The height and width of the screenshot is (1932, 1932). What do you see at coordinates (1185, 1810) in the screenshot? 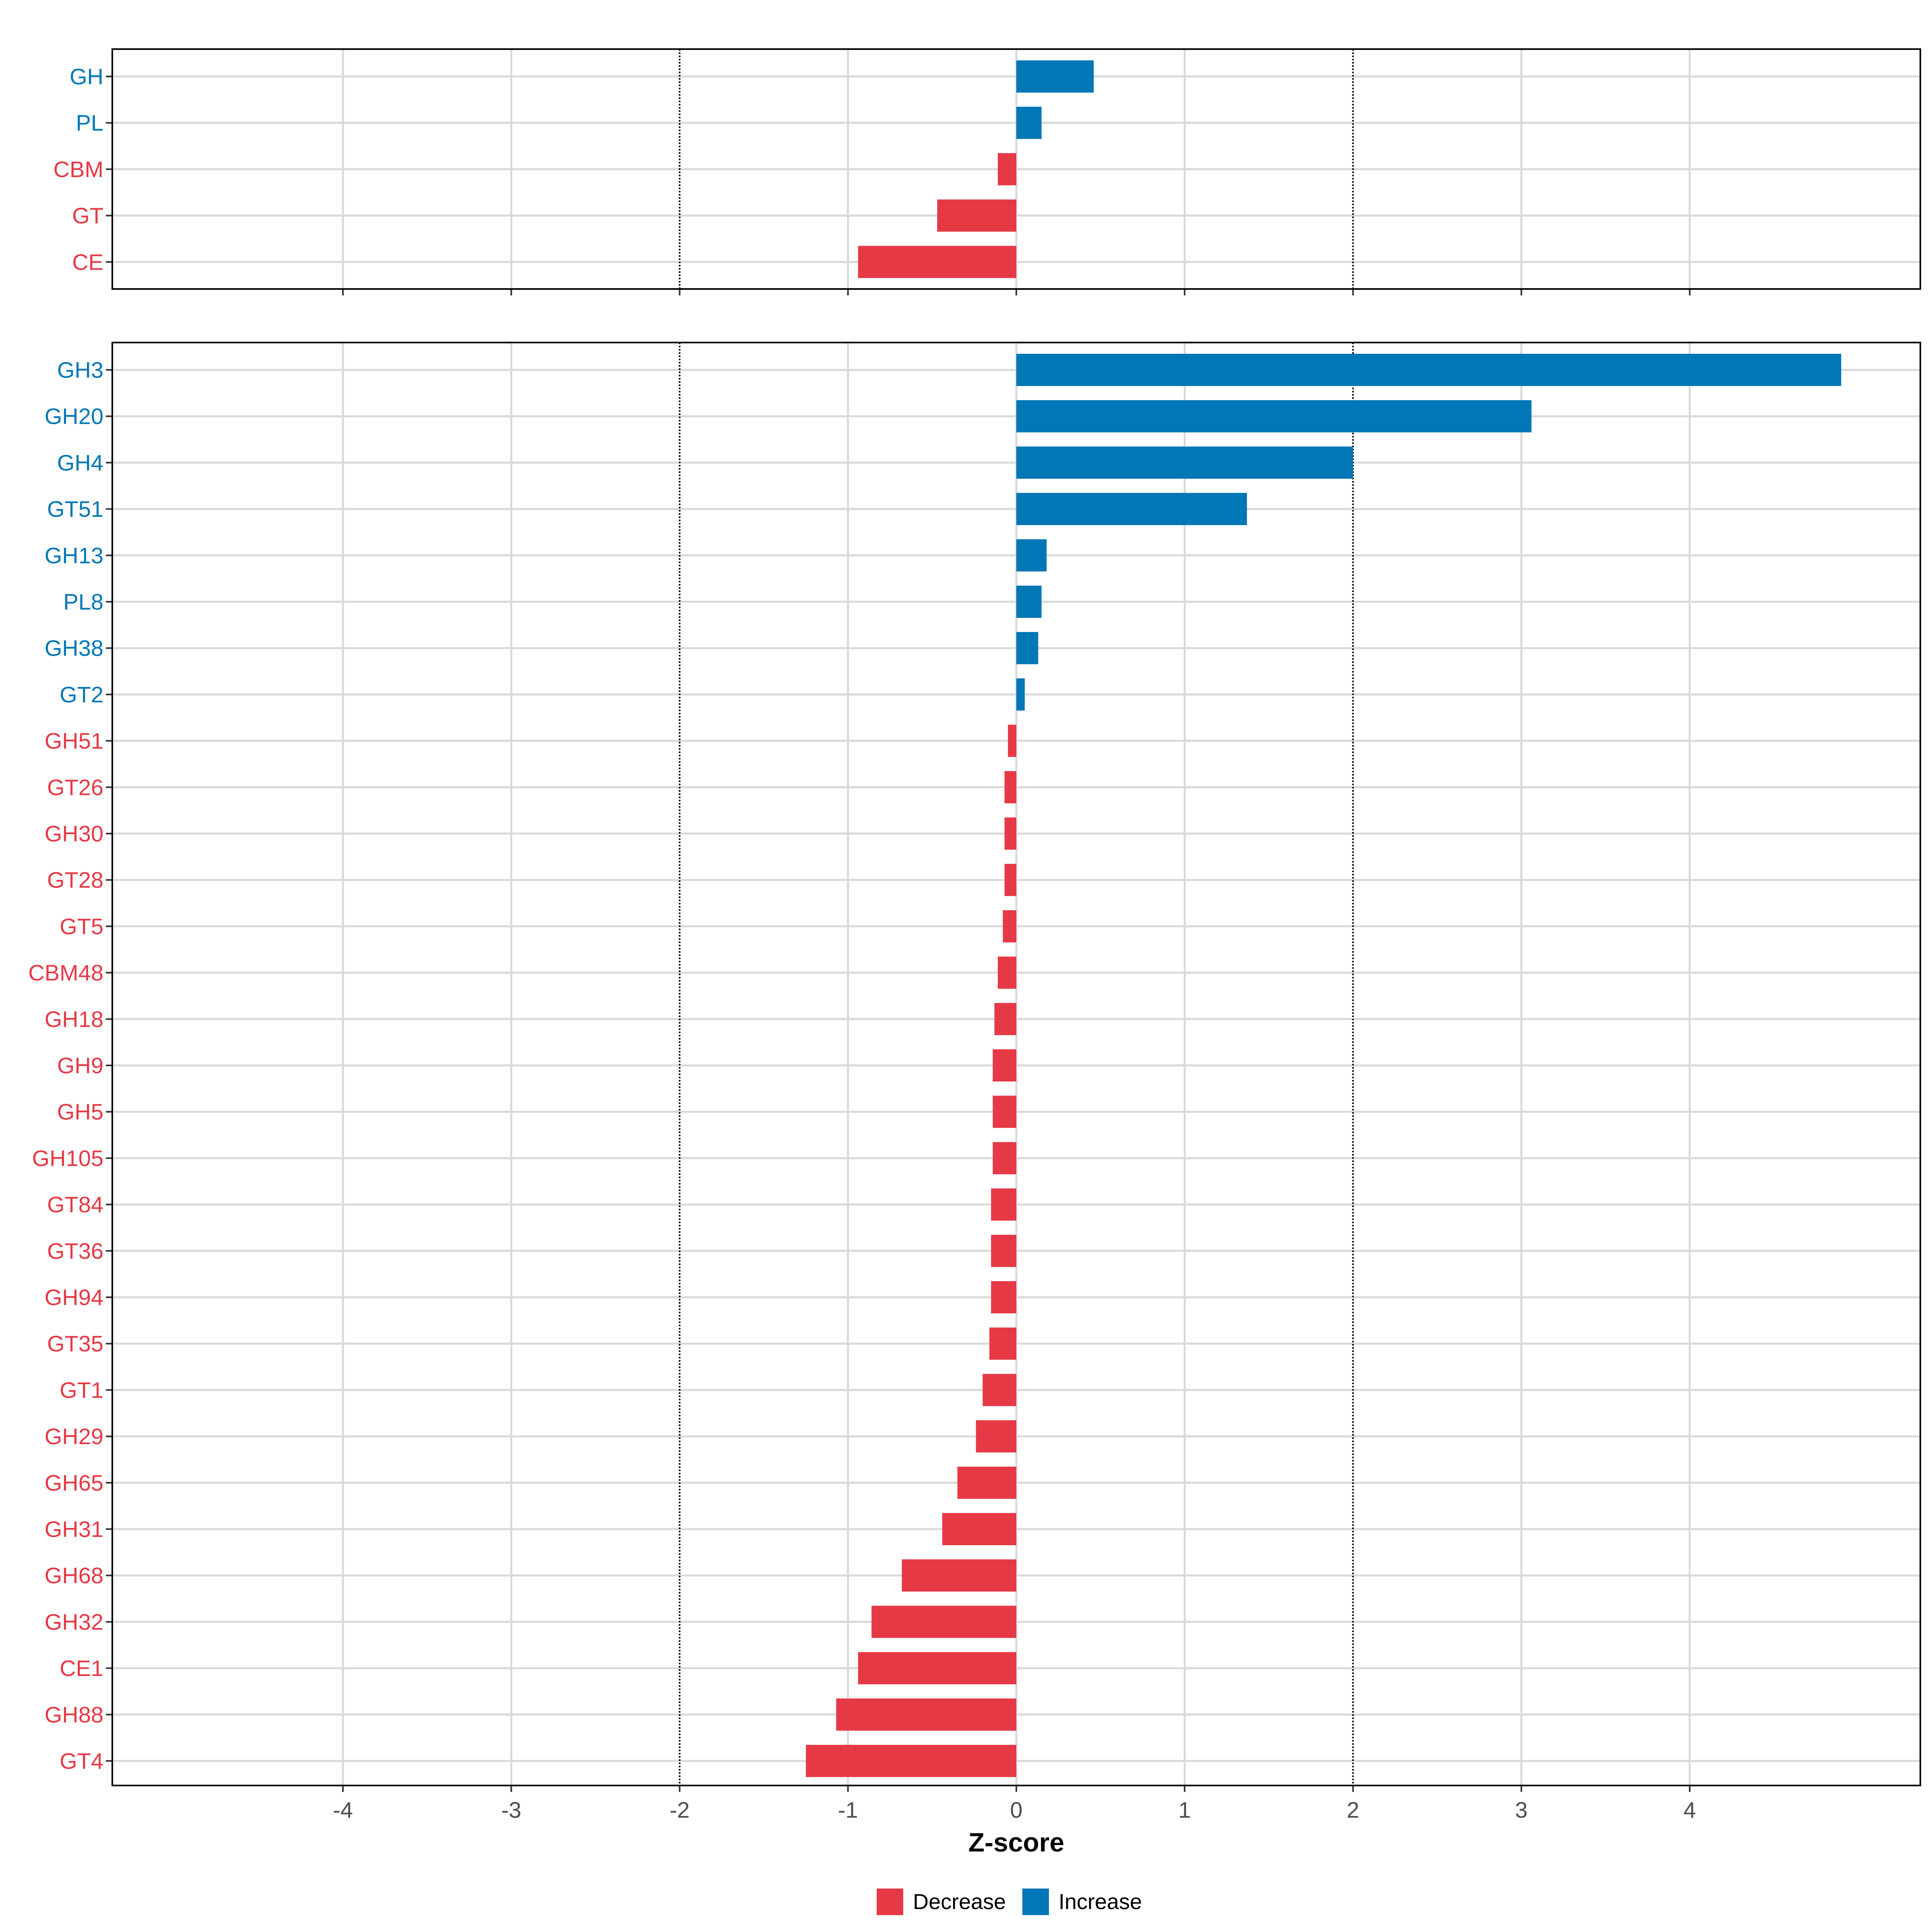
I see `x-tick-label: 1` at bounding box center [1185, 1810].